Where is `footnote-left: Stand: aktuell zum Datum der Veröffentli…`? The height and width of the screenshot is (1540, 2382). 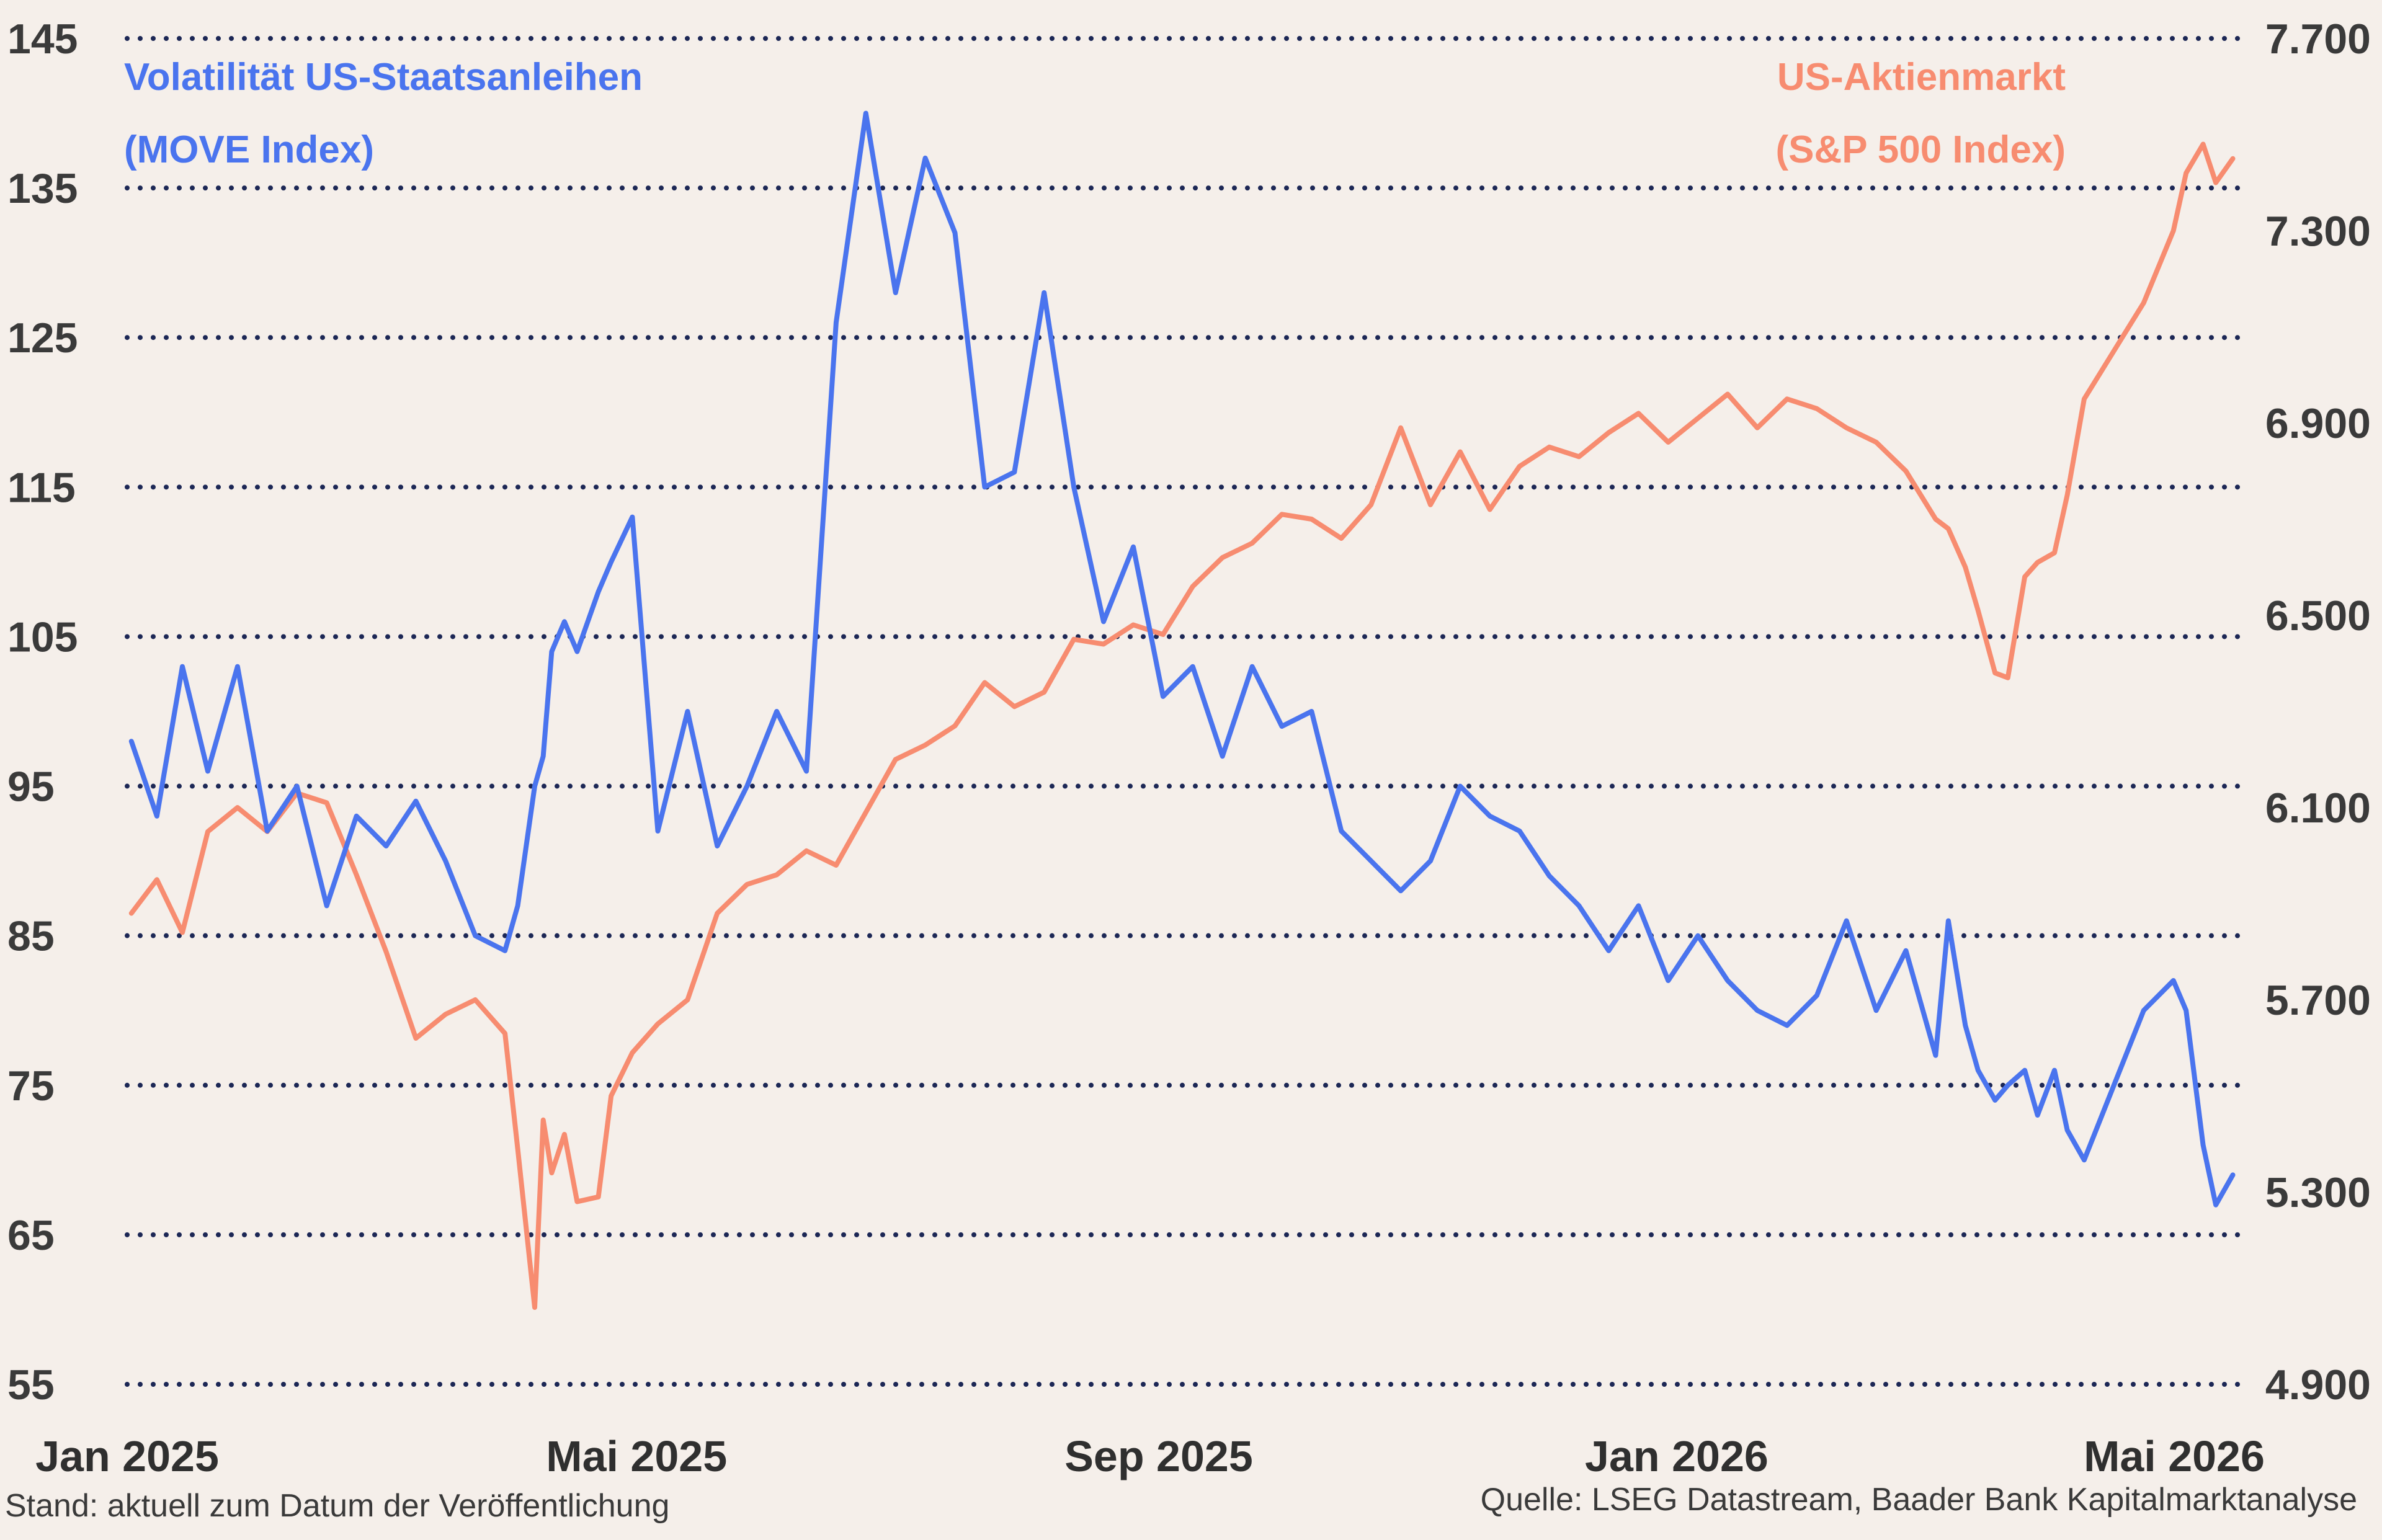 footnote-left: Stand: aktuell zum Datum der Veröffentli… is located at coordinates (337, 1506).